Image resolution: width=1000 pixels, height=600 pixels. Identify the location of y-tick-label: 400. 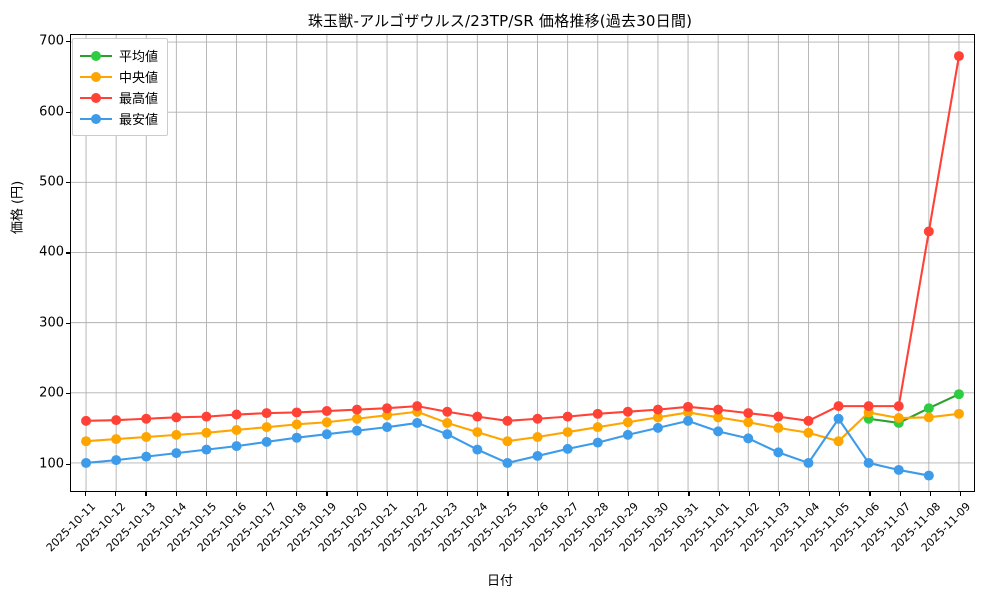
(51, 252).